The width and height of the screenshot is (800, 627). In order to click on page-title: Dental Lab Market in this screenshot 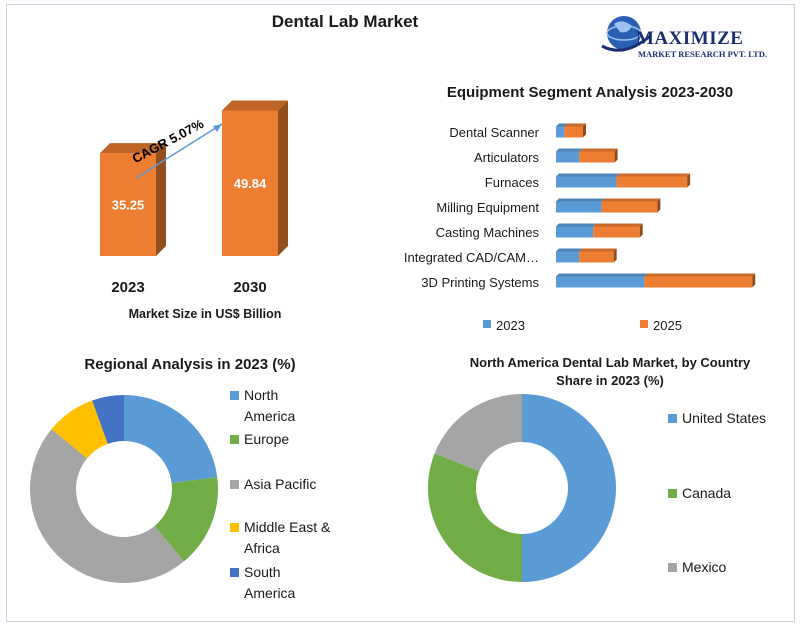, I will do `click(345, 21)`.